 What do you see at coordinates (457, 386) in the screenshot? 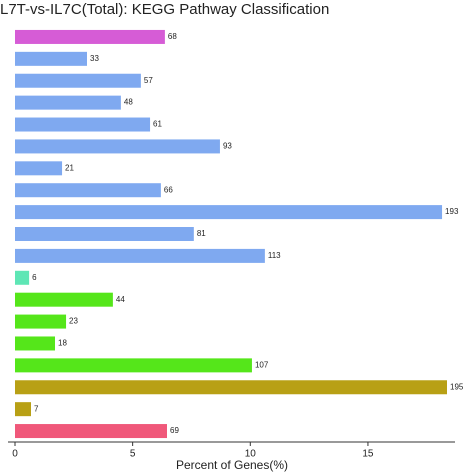
I see `bar-label: 195` at bounding box center [457, 386].